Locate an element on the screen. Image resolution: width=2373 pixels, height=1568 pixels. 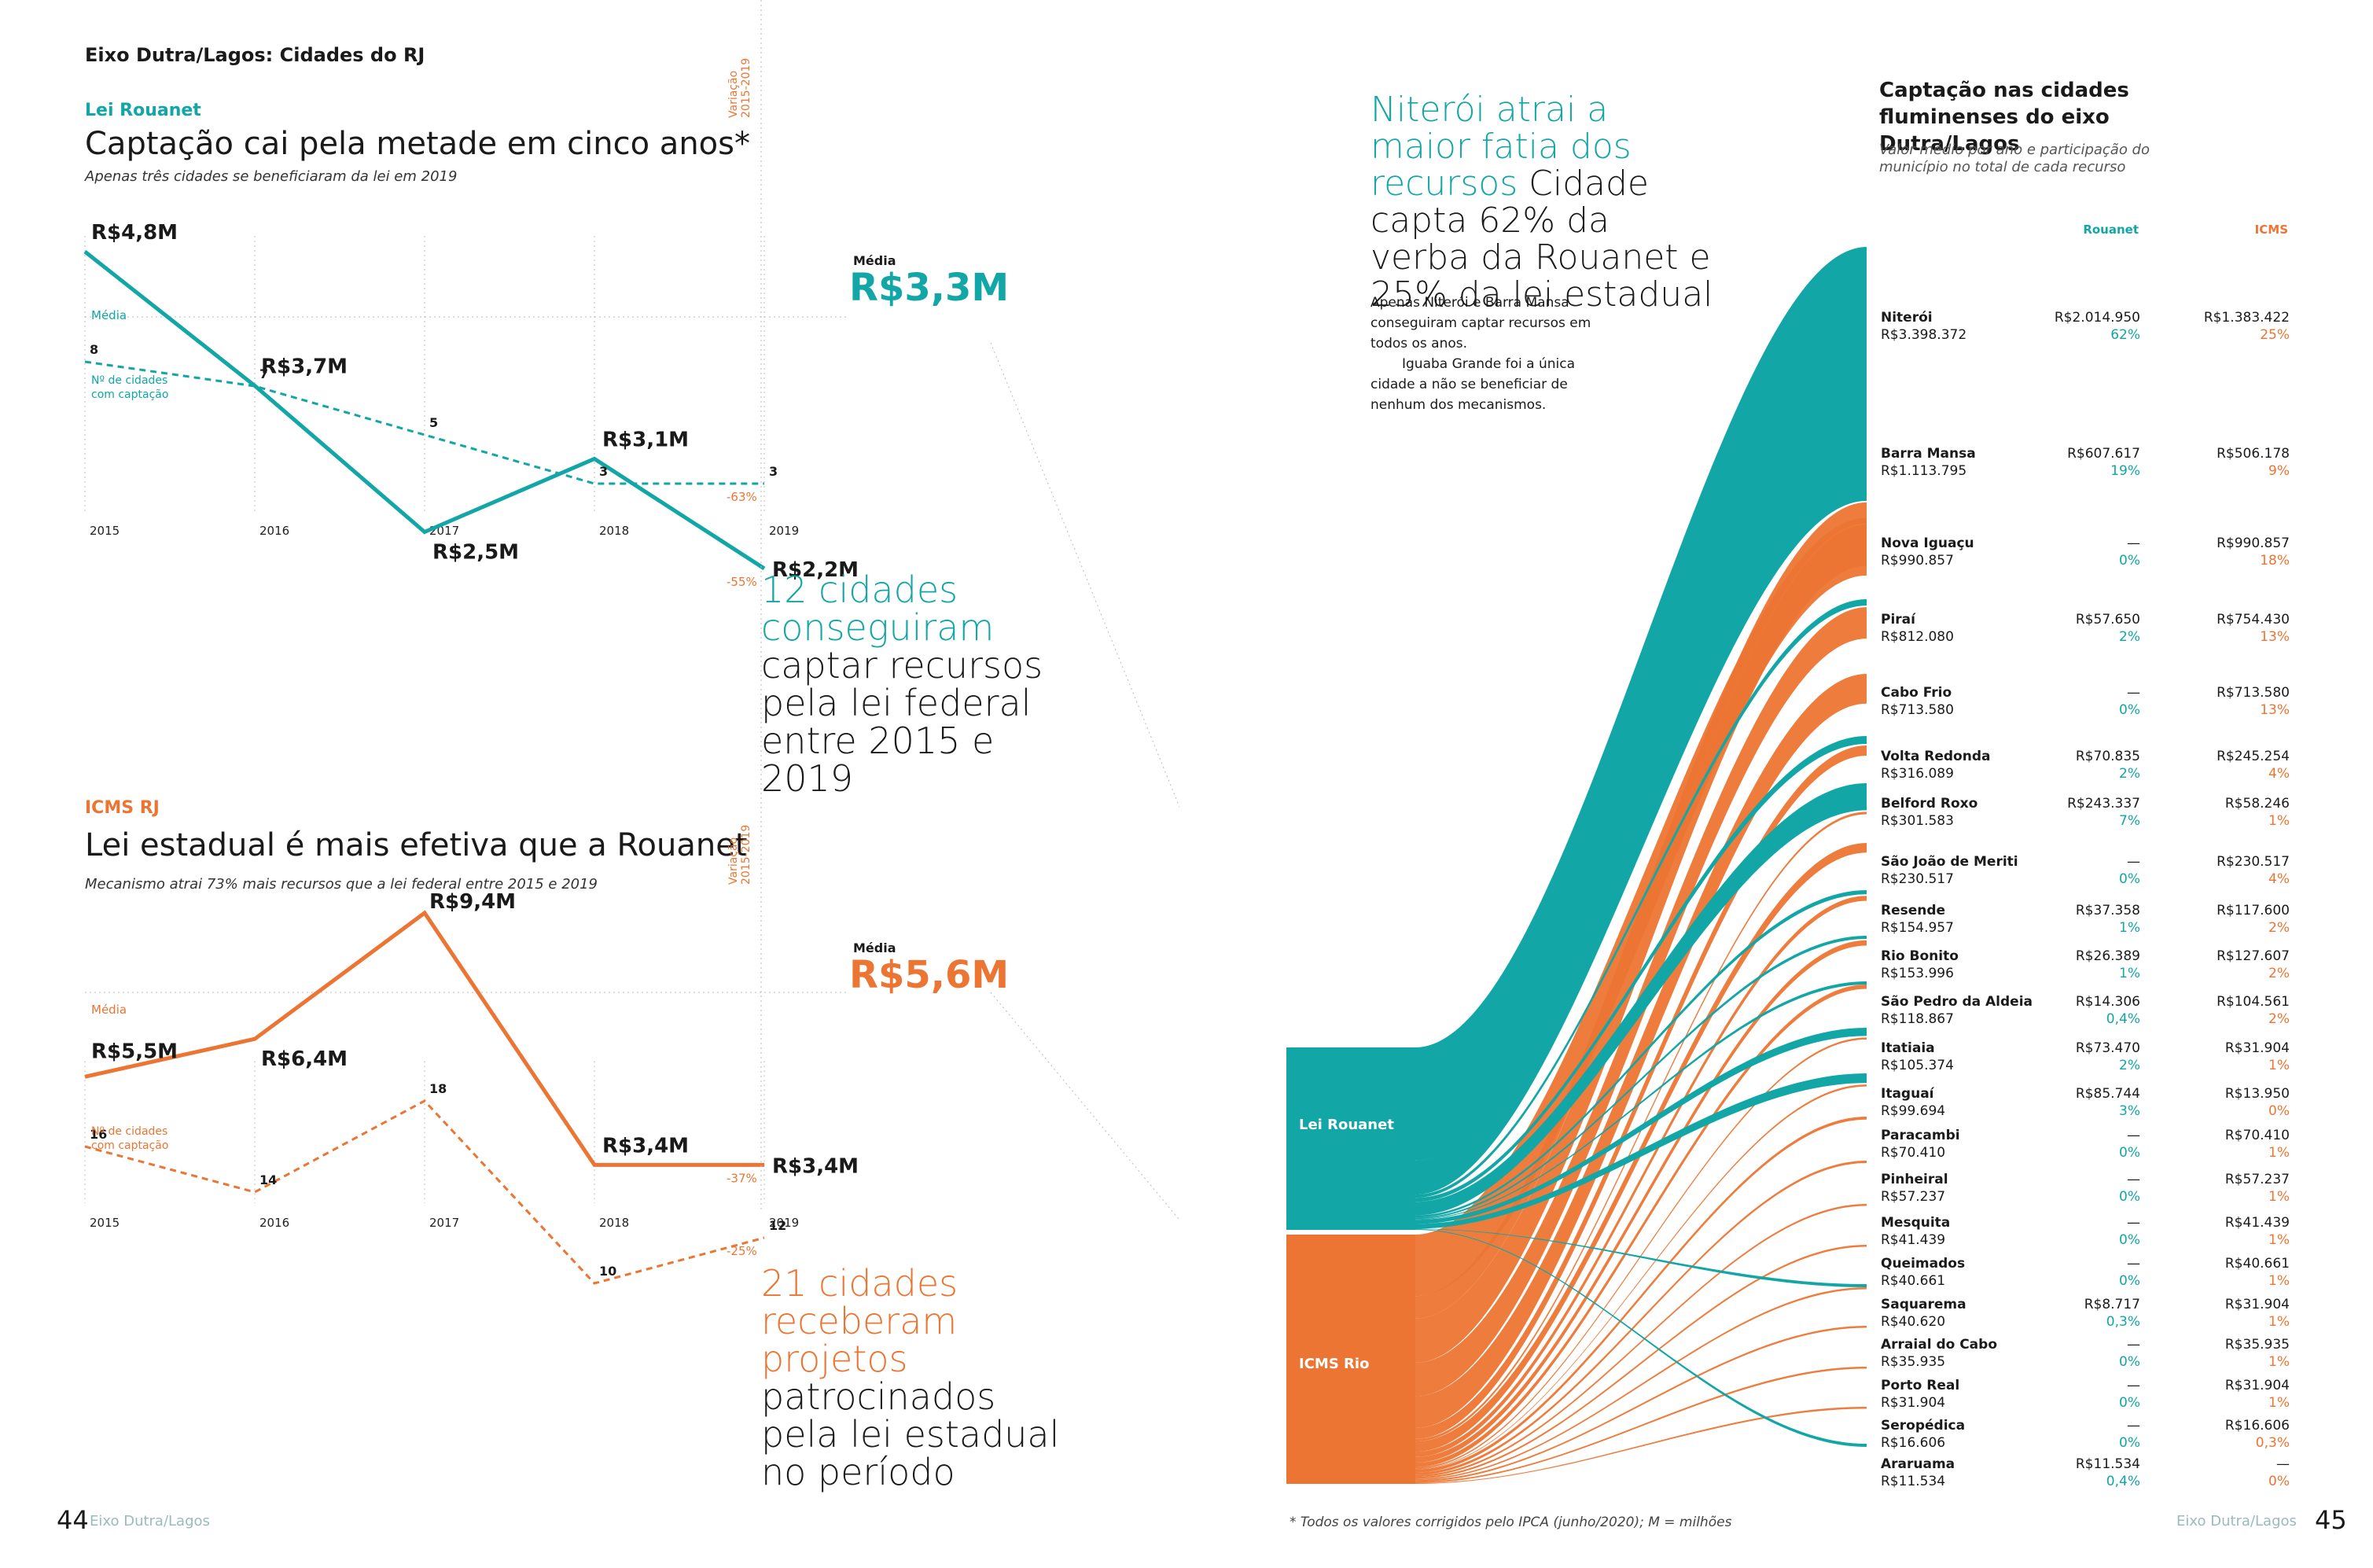
city-icms-pct: 13% is located at coordinates (2275, 710).